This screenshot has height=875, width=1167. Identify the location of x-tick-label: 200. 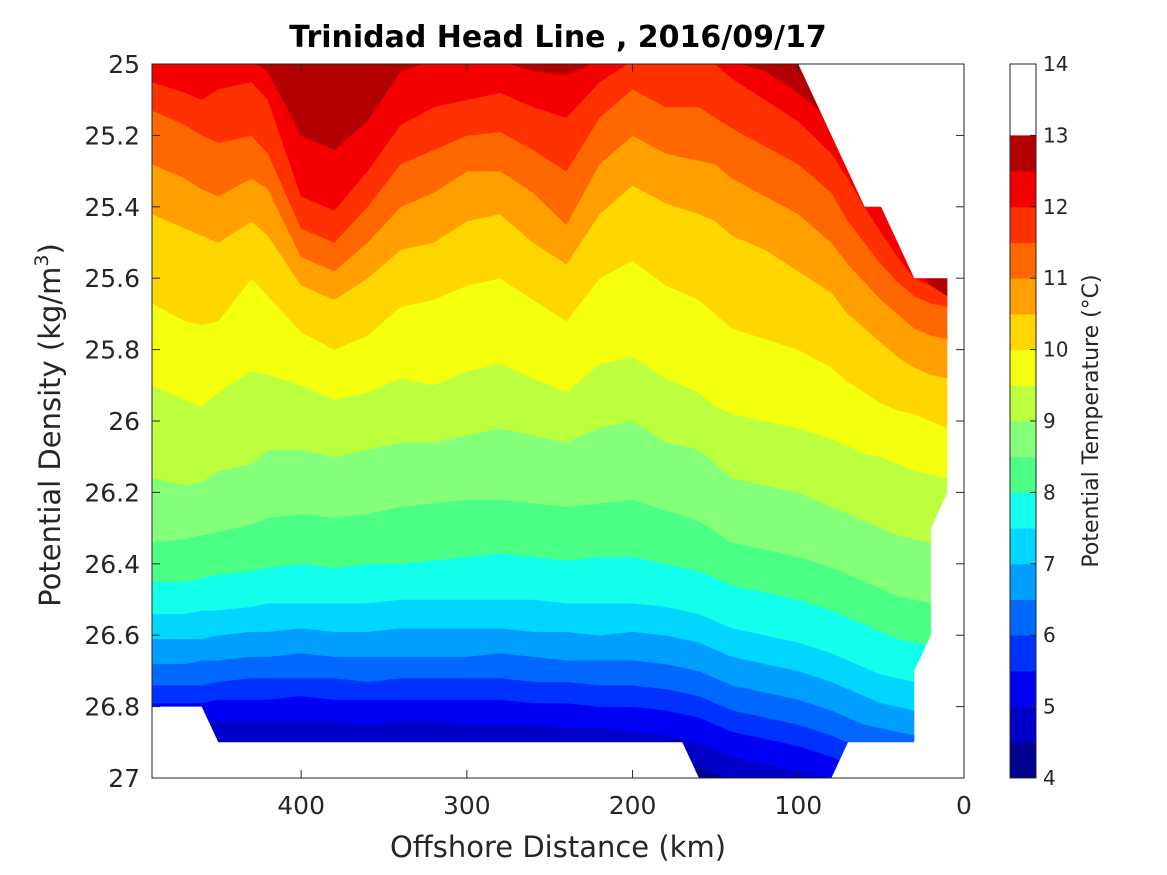
(633, 805).